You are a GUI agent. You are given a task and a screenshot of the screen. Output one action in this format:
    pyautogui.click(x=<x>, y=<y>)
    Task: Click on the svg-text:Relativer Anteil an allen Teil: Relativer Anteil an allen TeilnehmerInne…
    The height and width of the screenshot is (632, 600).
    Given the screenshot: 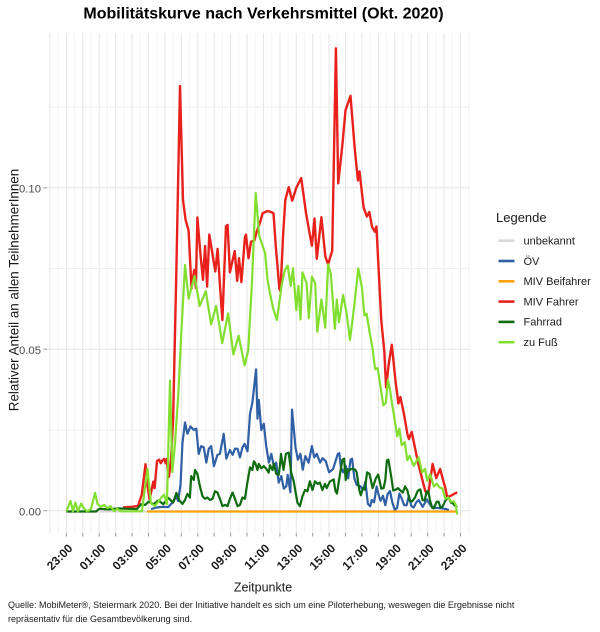 What is the action you would take?
    pyautogui.click(x=14, y=290)
    